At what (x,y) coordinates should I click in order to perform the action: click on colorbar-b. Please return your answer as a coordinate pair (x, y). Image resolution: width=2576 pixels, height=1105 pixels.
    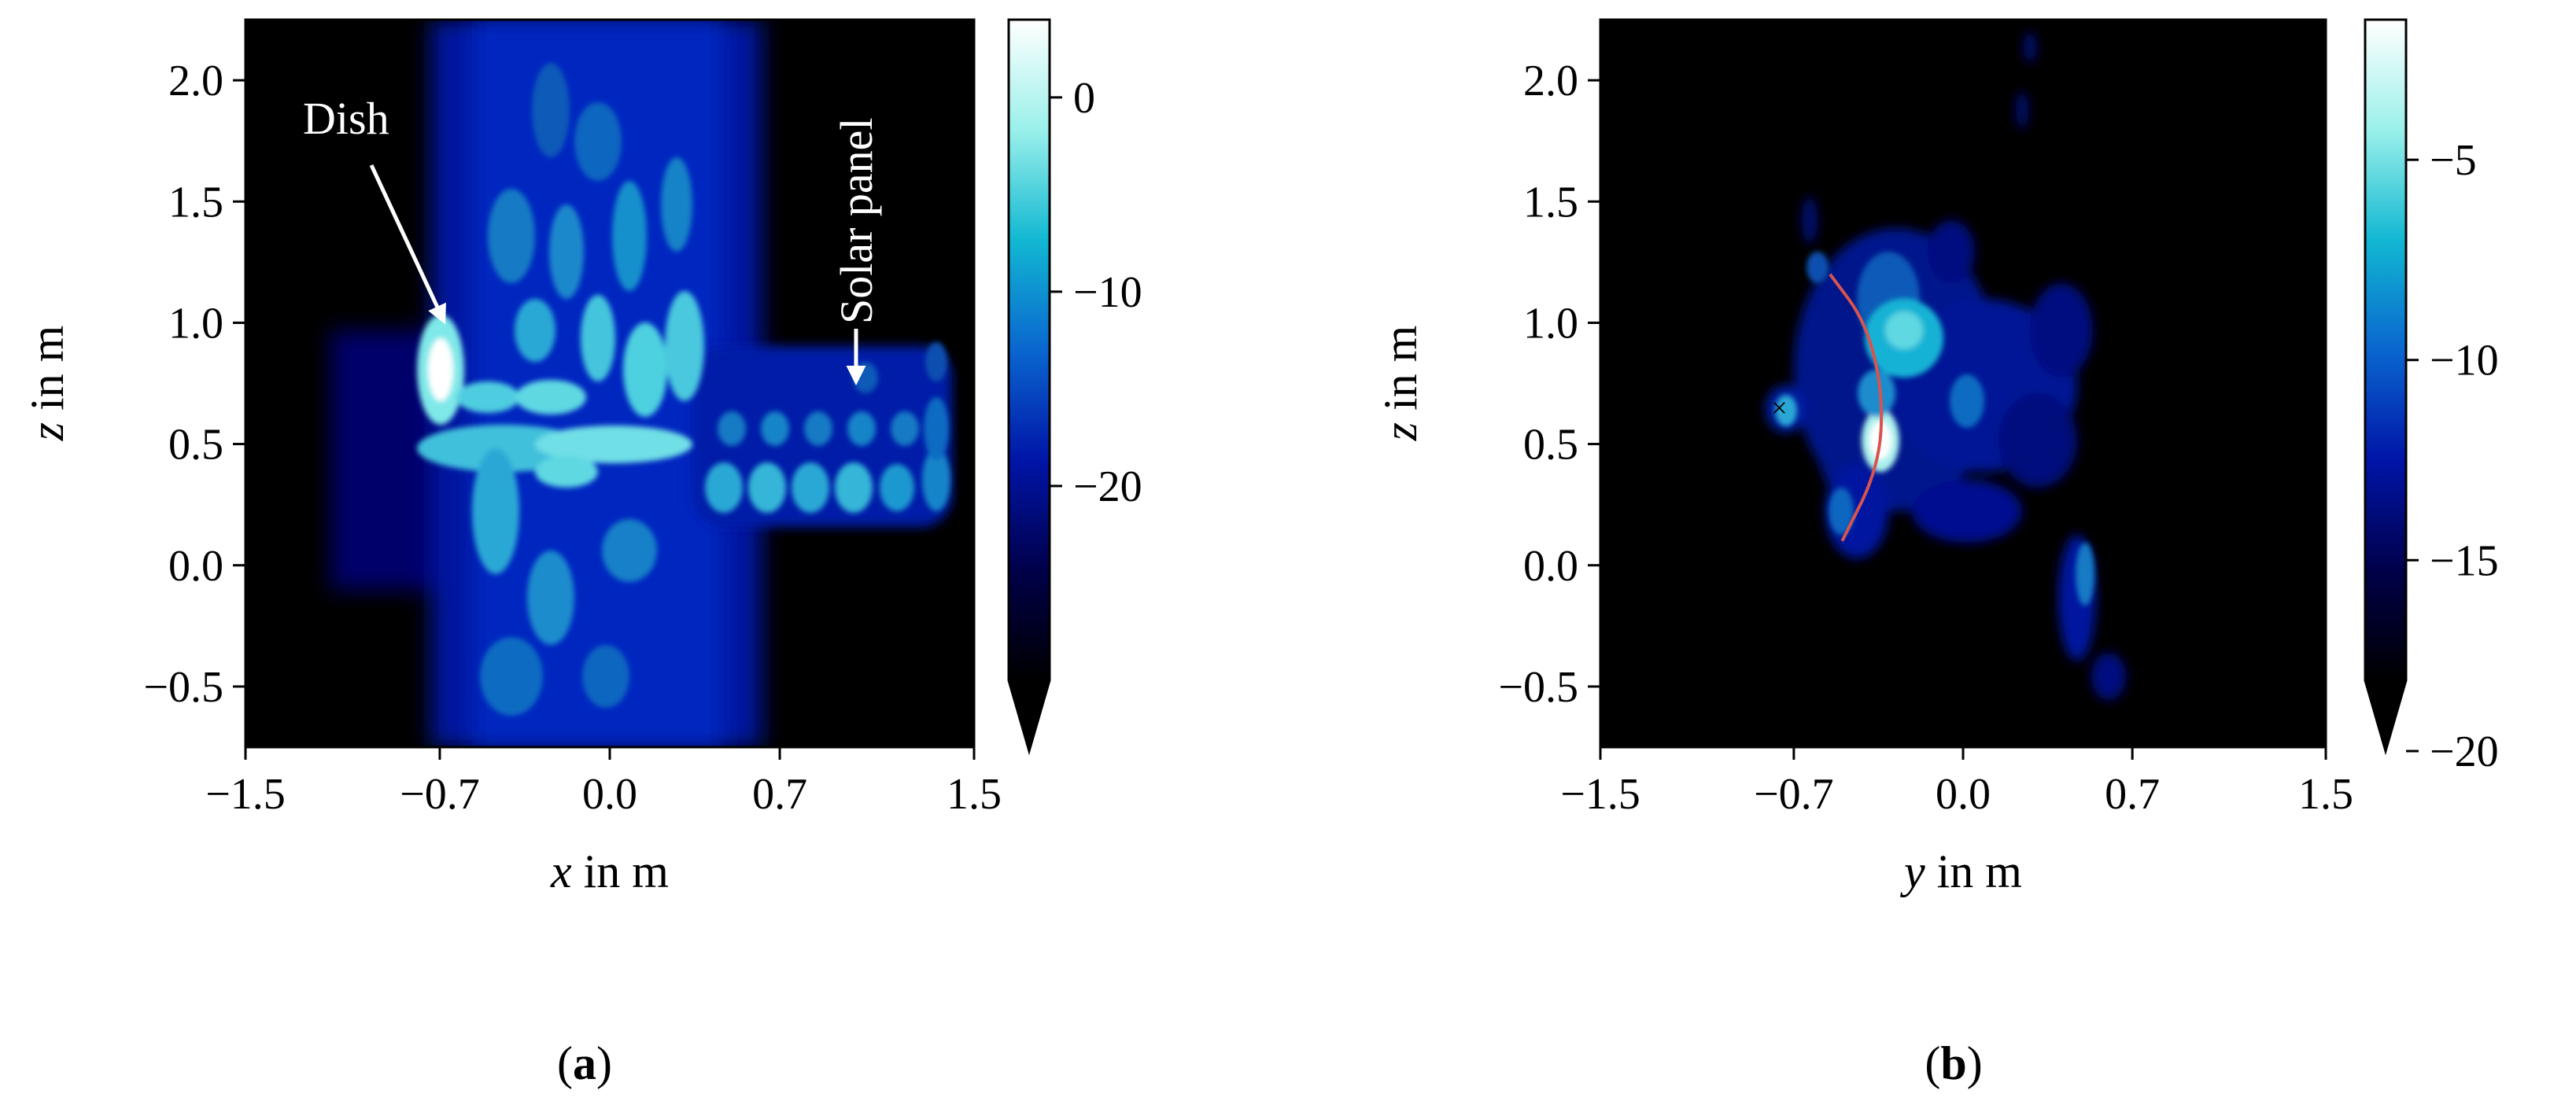
    Looking at the image, I should click on (2386, 387).